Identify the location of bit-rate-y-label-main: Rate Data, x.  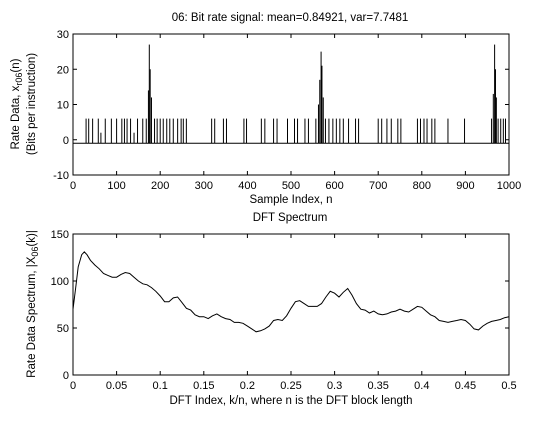
(16, 117).